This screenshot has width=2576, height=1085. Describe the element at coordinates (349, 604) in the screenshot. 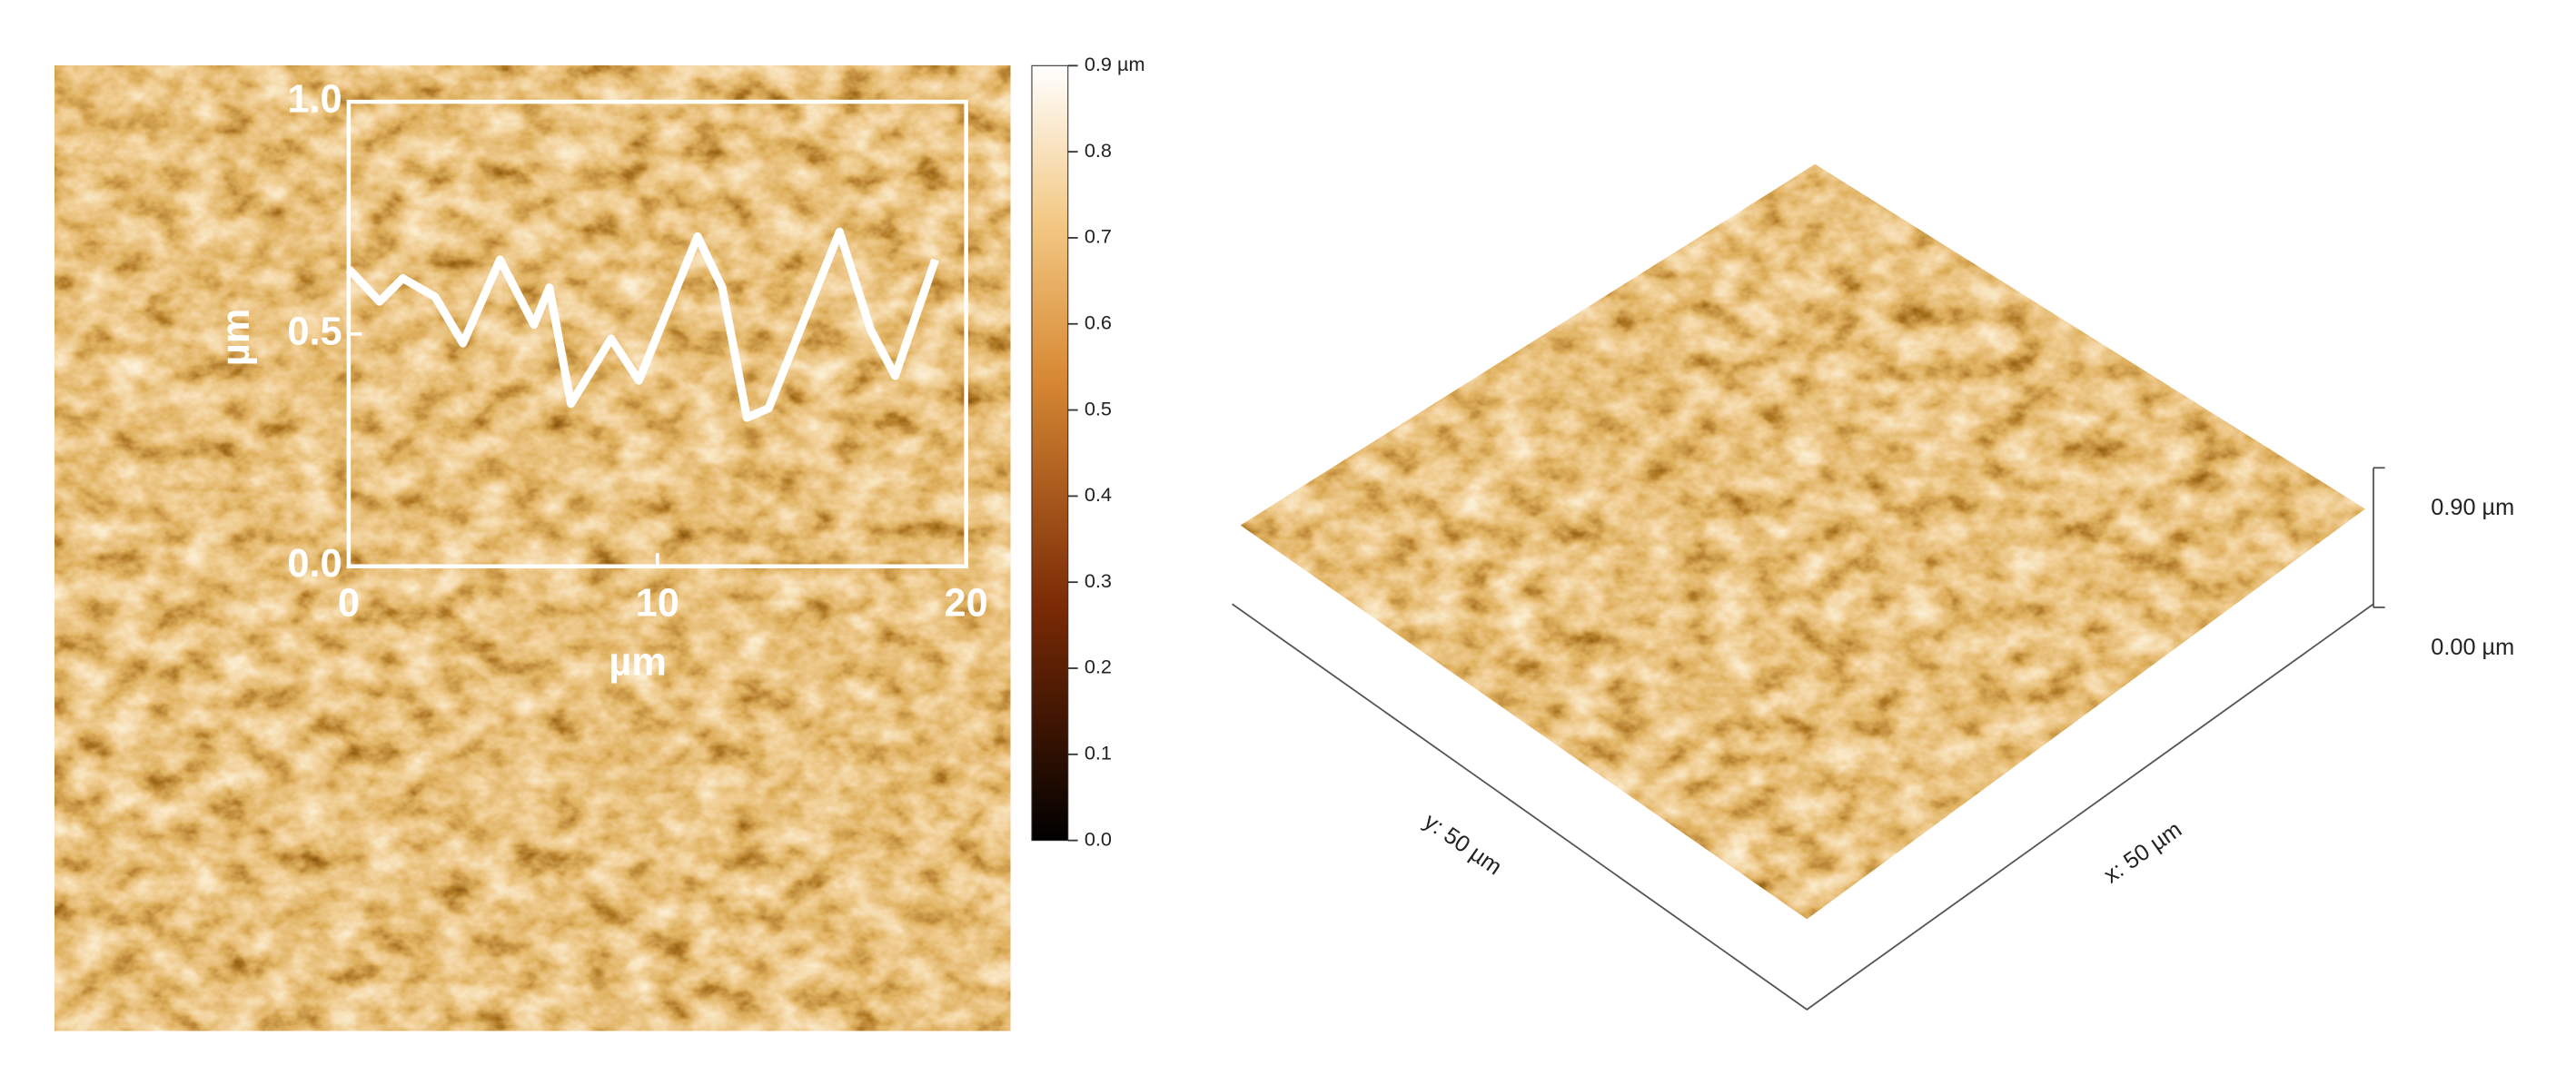

I see `x-tick-label: 0` at that location.